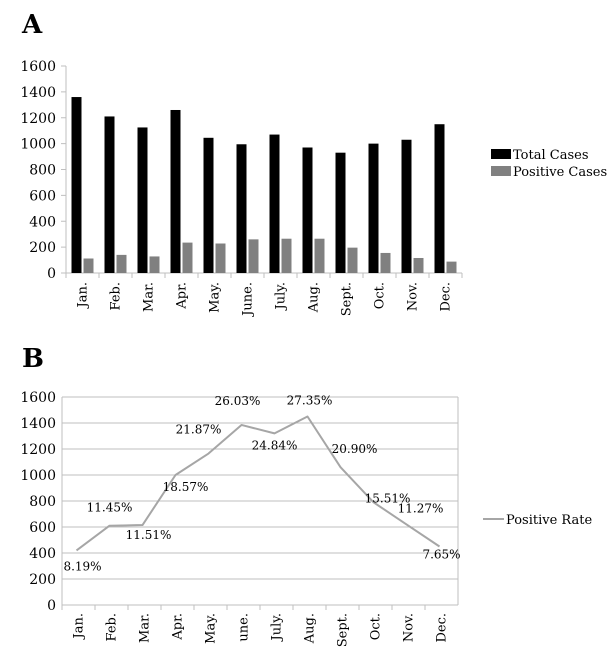 The image size is (615, 648). I want to click on data-label: 18.57%, so click(186, 487).